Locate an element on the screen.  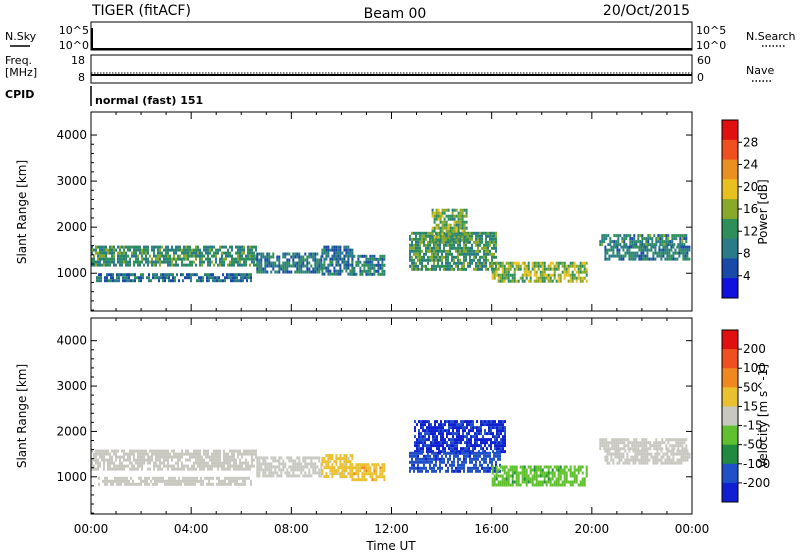
velocity-ytick-label: 2000 is located at coordinates (71, 431).